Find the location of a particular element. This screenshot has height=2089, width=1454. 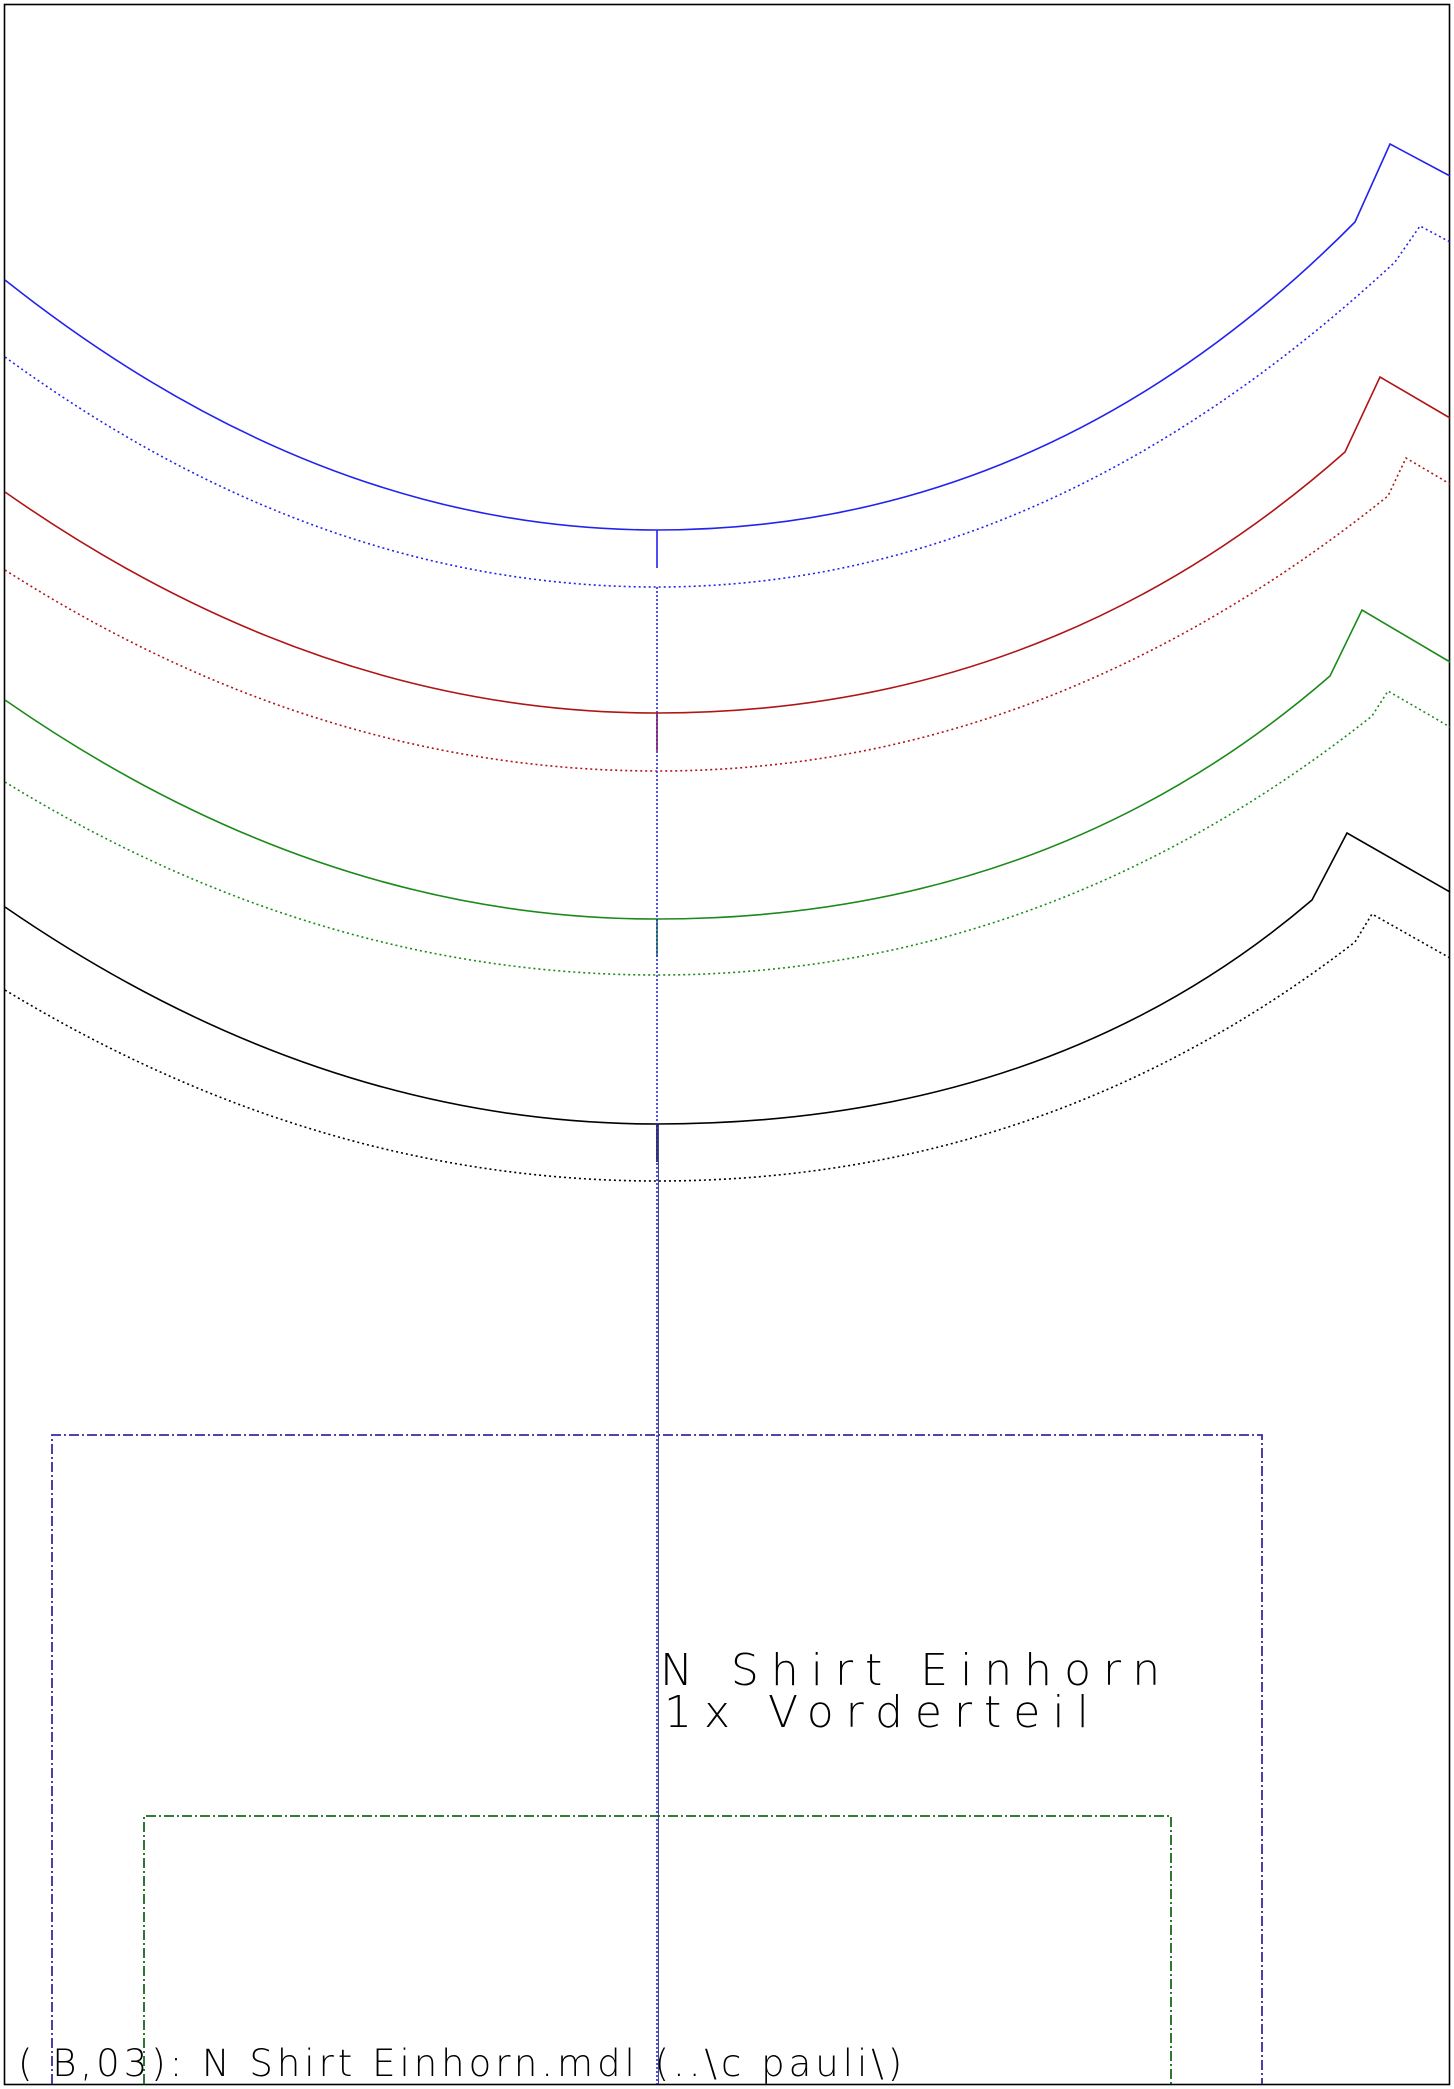

size-3-seam-line is located at coordinates (727, 832).